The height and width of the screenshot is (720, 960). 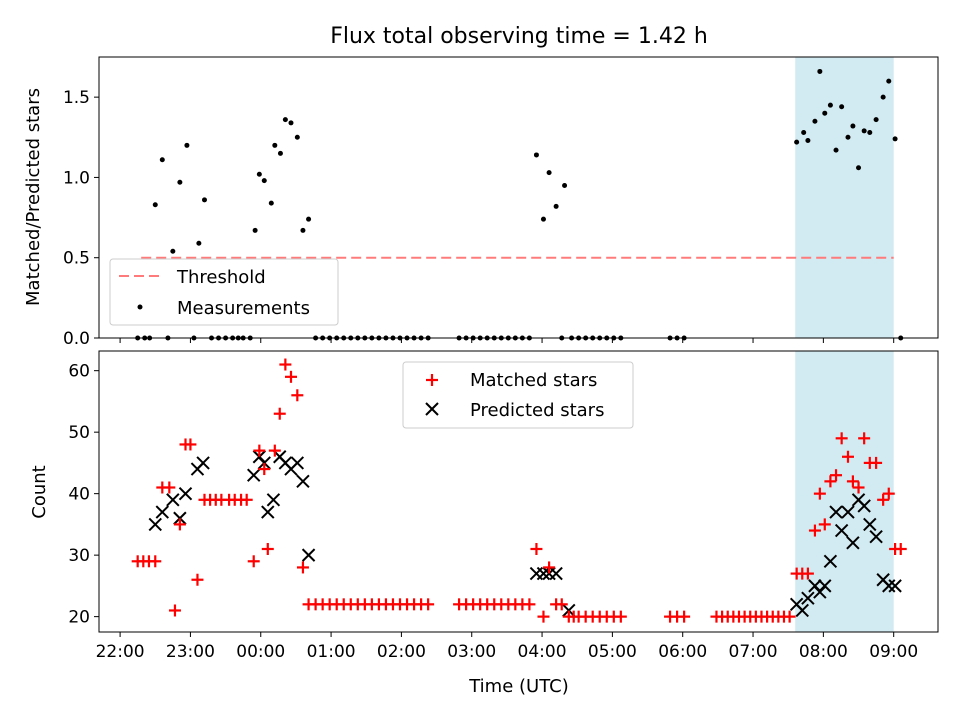 What do you see at coordinates (79, 372) in the screenshot?
I see `y-tick-label: 60` at bounding box center [79, 372].